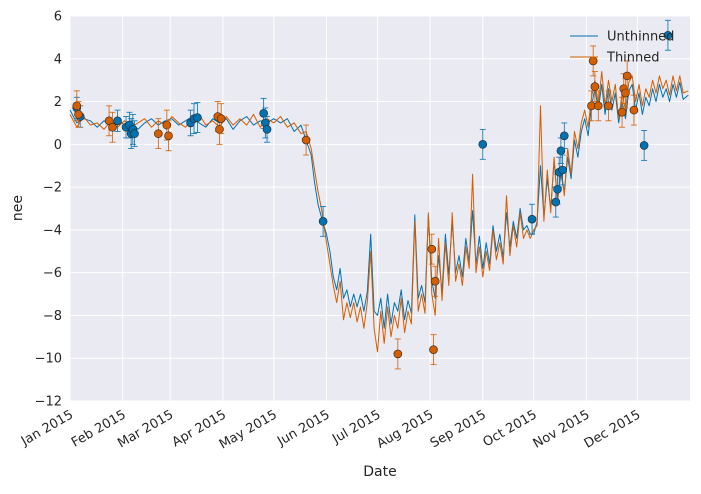 The height and width of the screenshot is (494, 701). Describe the element at coordinates (52, 188) in the screenshot. I see `y-tick-label: −2` at that location.